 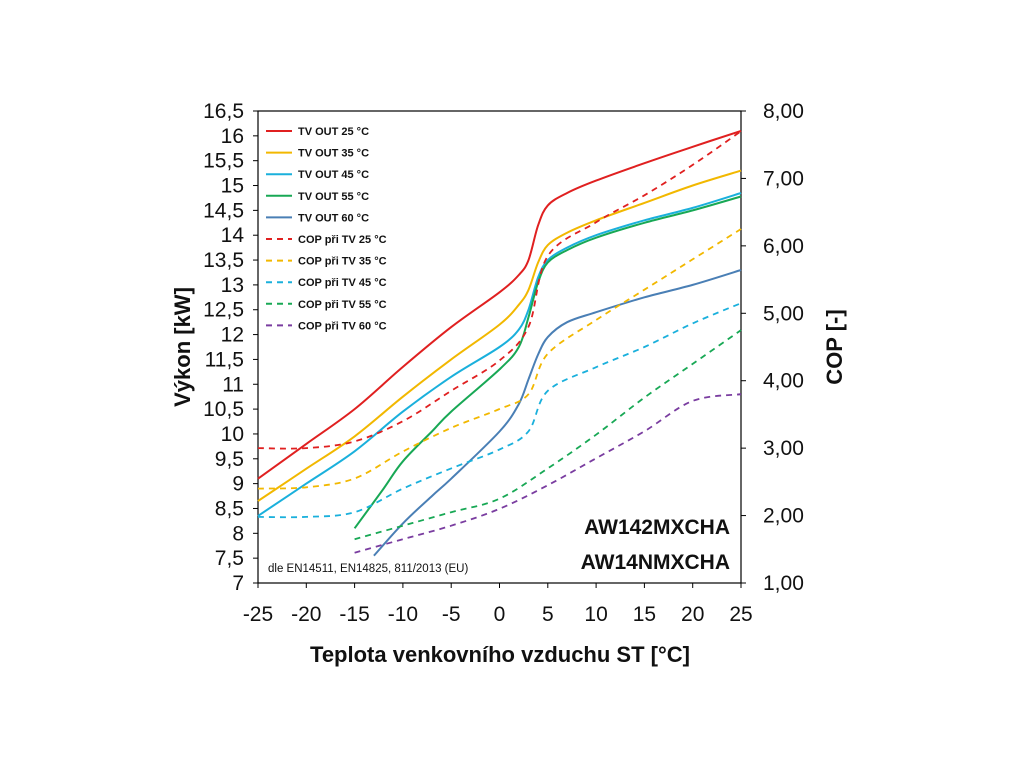 What do you see at coordinates (232, 434) in the screenshot?
I see `left-tick-label: 10` at bounding box center [232, 434].